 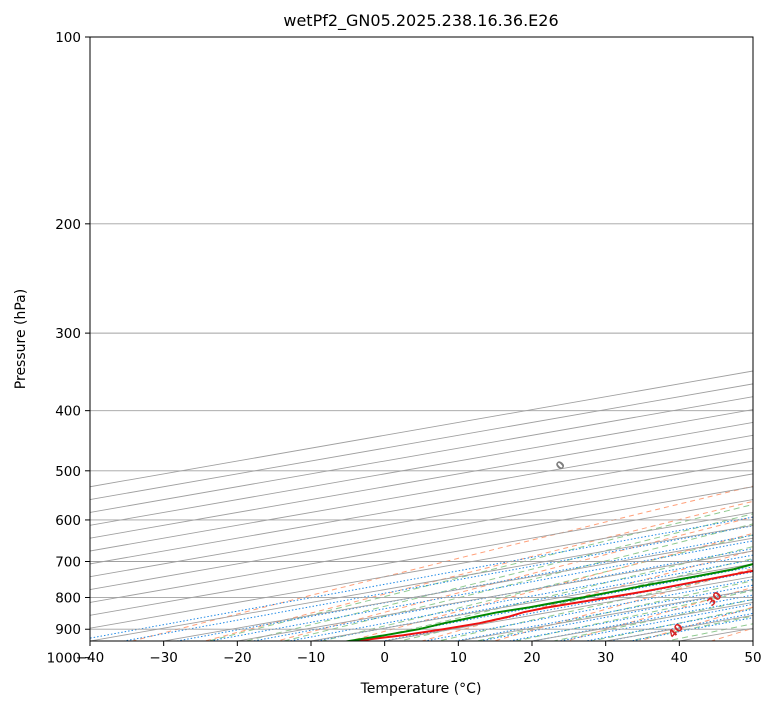 What do you see at coordinates (64, 659) in the screenshot?
I see `y-tick-label: 1000` at bounding box center [64, 659].